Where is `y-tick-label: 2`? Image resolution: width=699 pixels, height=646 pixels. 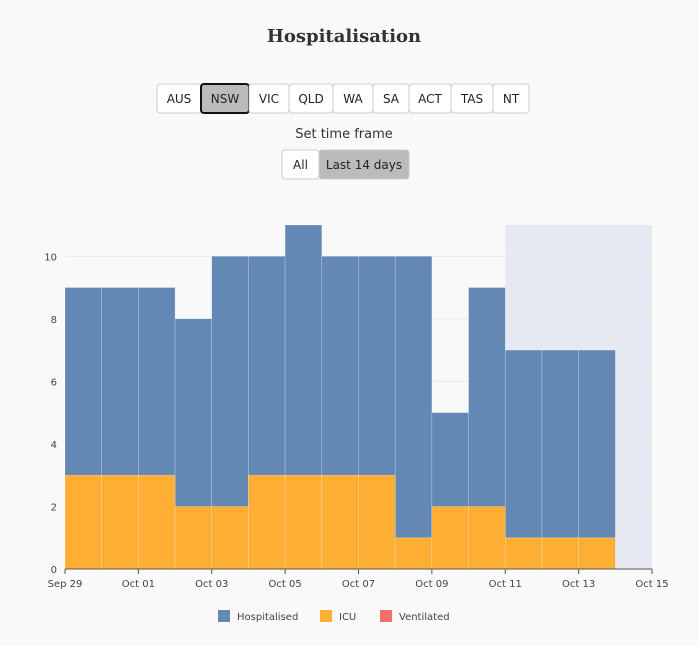 y-tick-label: 2 is located at coordinates (54, 507).